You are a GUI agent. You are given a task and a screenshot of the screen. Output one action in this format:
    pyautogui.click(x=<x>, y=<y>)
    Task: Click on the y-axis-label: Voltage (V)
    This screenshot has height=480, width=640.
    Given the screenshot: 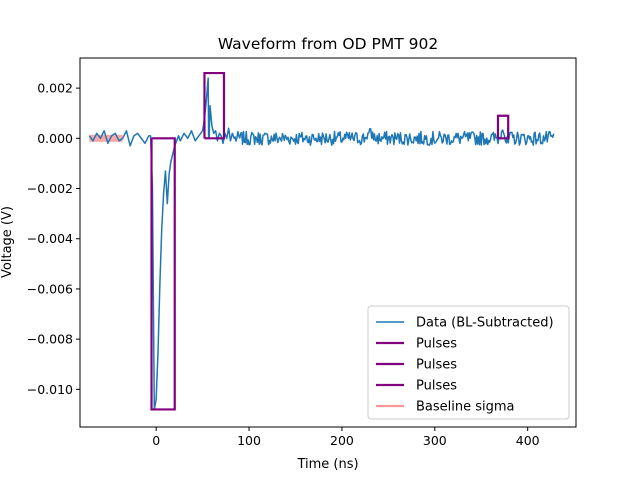 What is the action you would take?
    pyautogui.click(x=7, y=242)
    